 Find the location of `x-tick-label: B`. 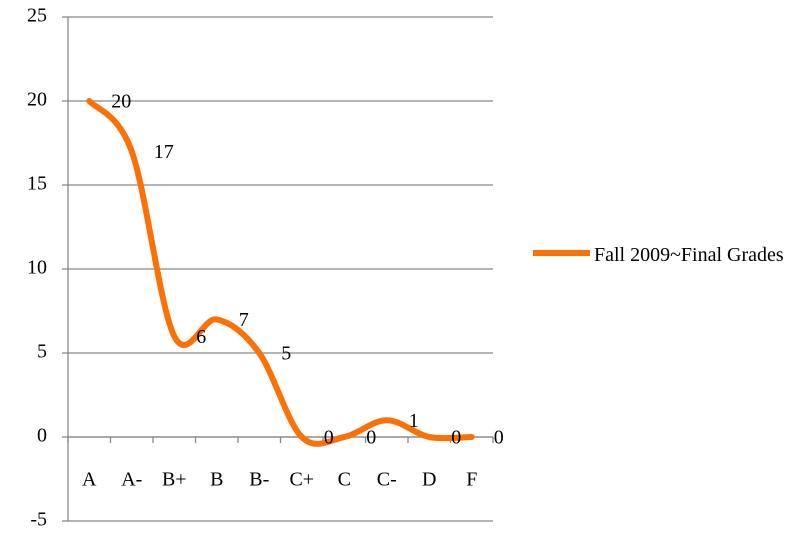

x-tick-label: B is located at coordinates (216, 480).